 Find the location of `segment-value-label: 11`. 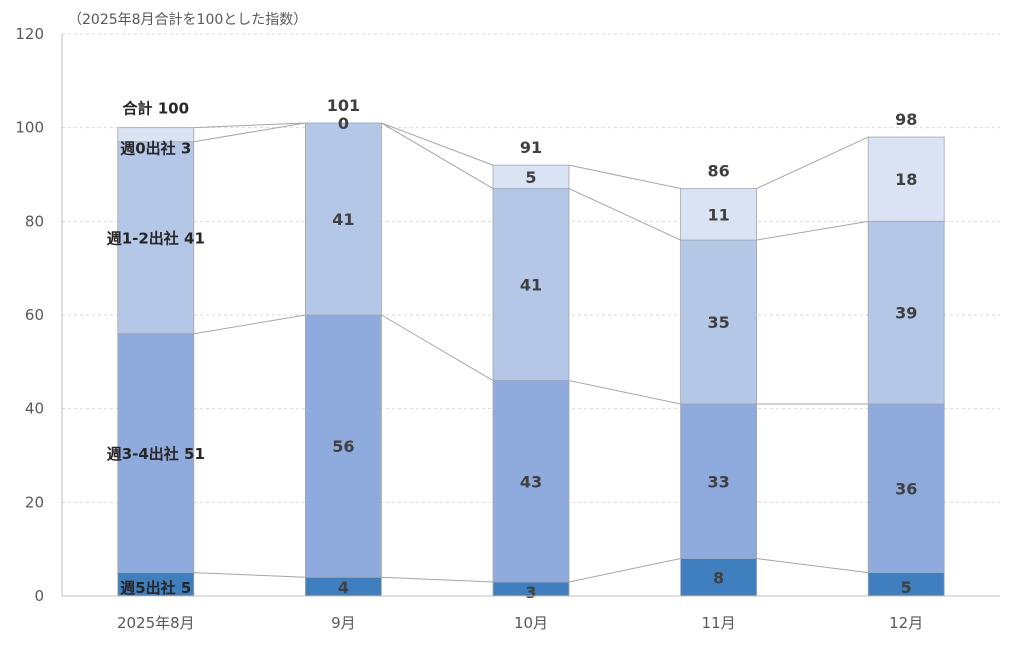

segment-value-label: 11 is located at coordinates (718, 214).